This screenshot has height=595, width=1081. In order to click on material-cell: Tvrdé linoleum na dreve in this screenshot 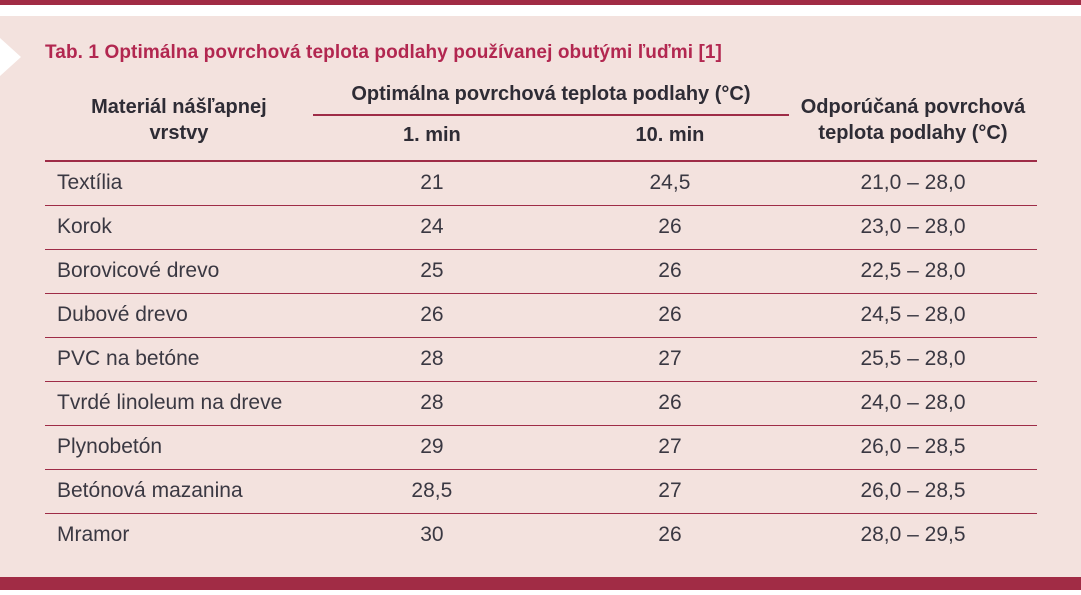, I will do `click(179, 403)`.